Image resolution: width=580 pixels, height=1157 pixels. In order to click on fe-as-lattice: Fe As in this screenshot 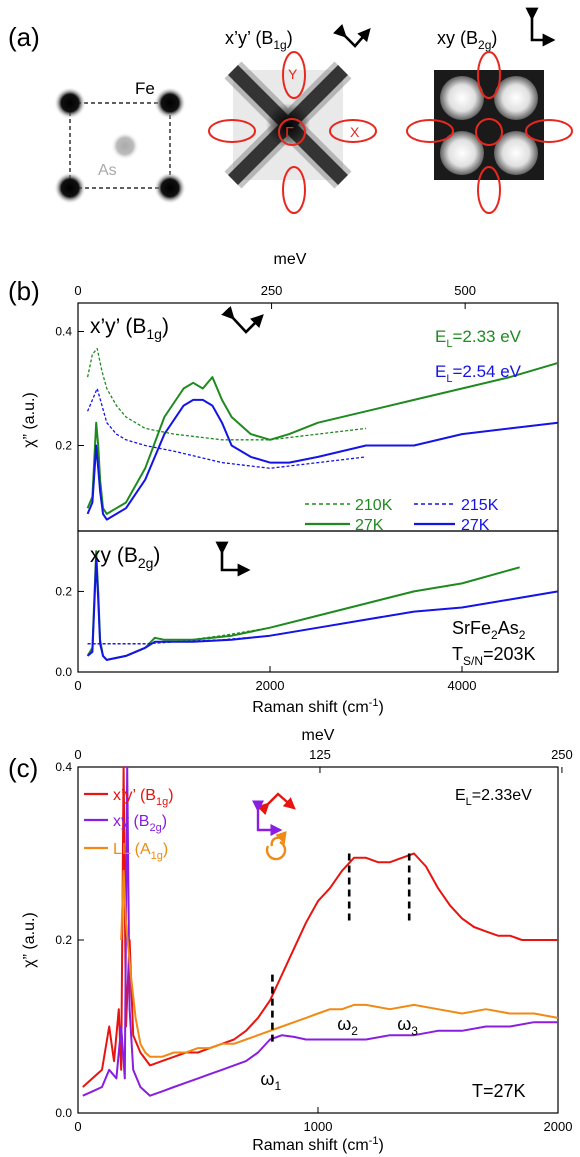, I will do `click(120, 141)`.